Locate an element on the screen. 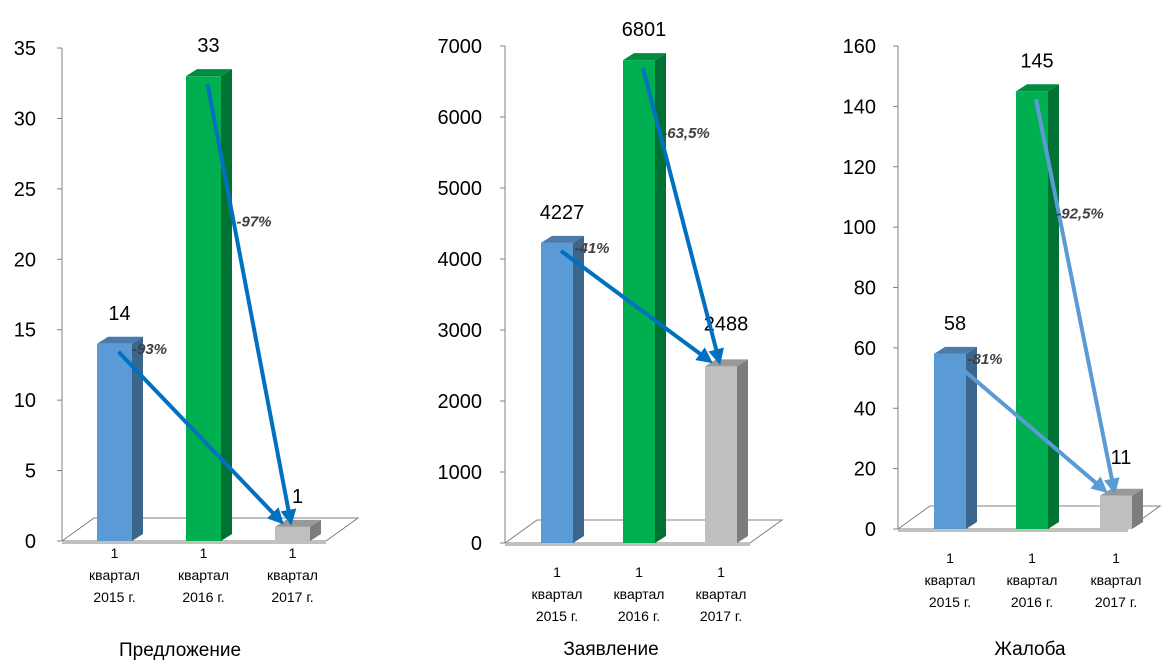 This screenshot has width=1167, height=666. y-tick-label: 5 is located at coordinates (30, 472).